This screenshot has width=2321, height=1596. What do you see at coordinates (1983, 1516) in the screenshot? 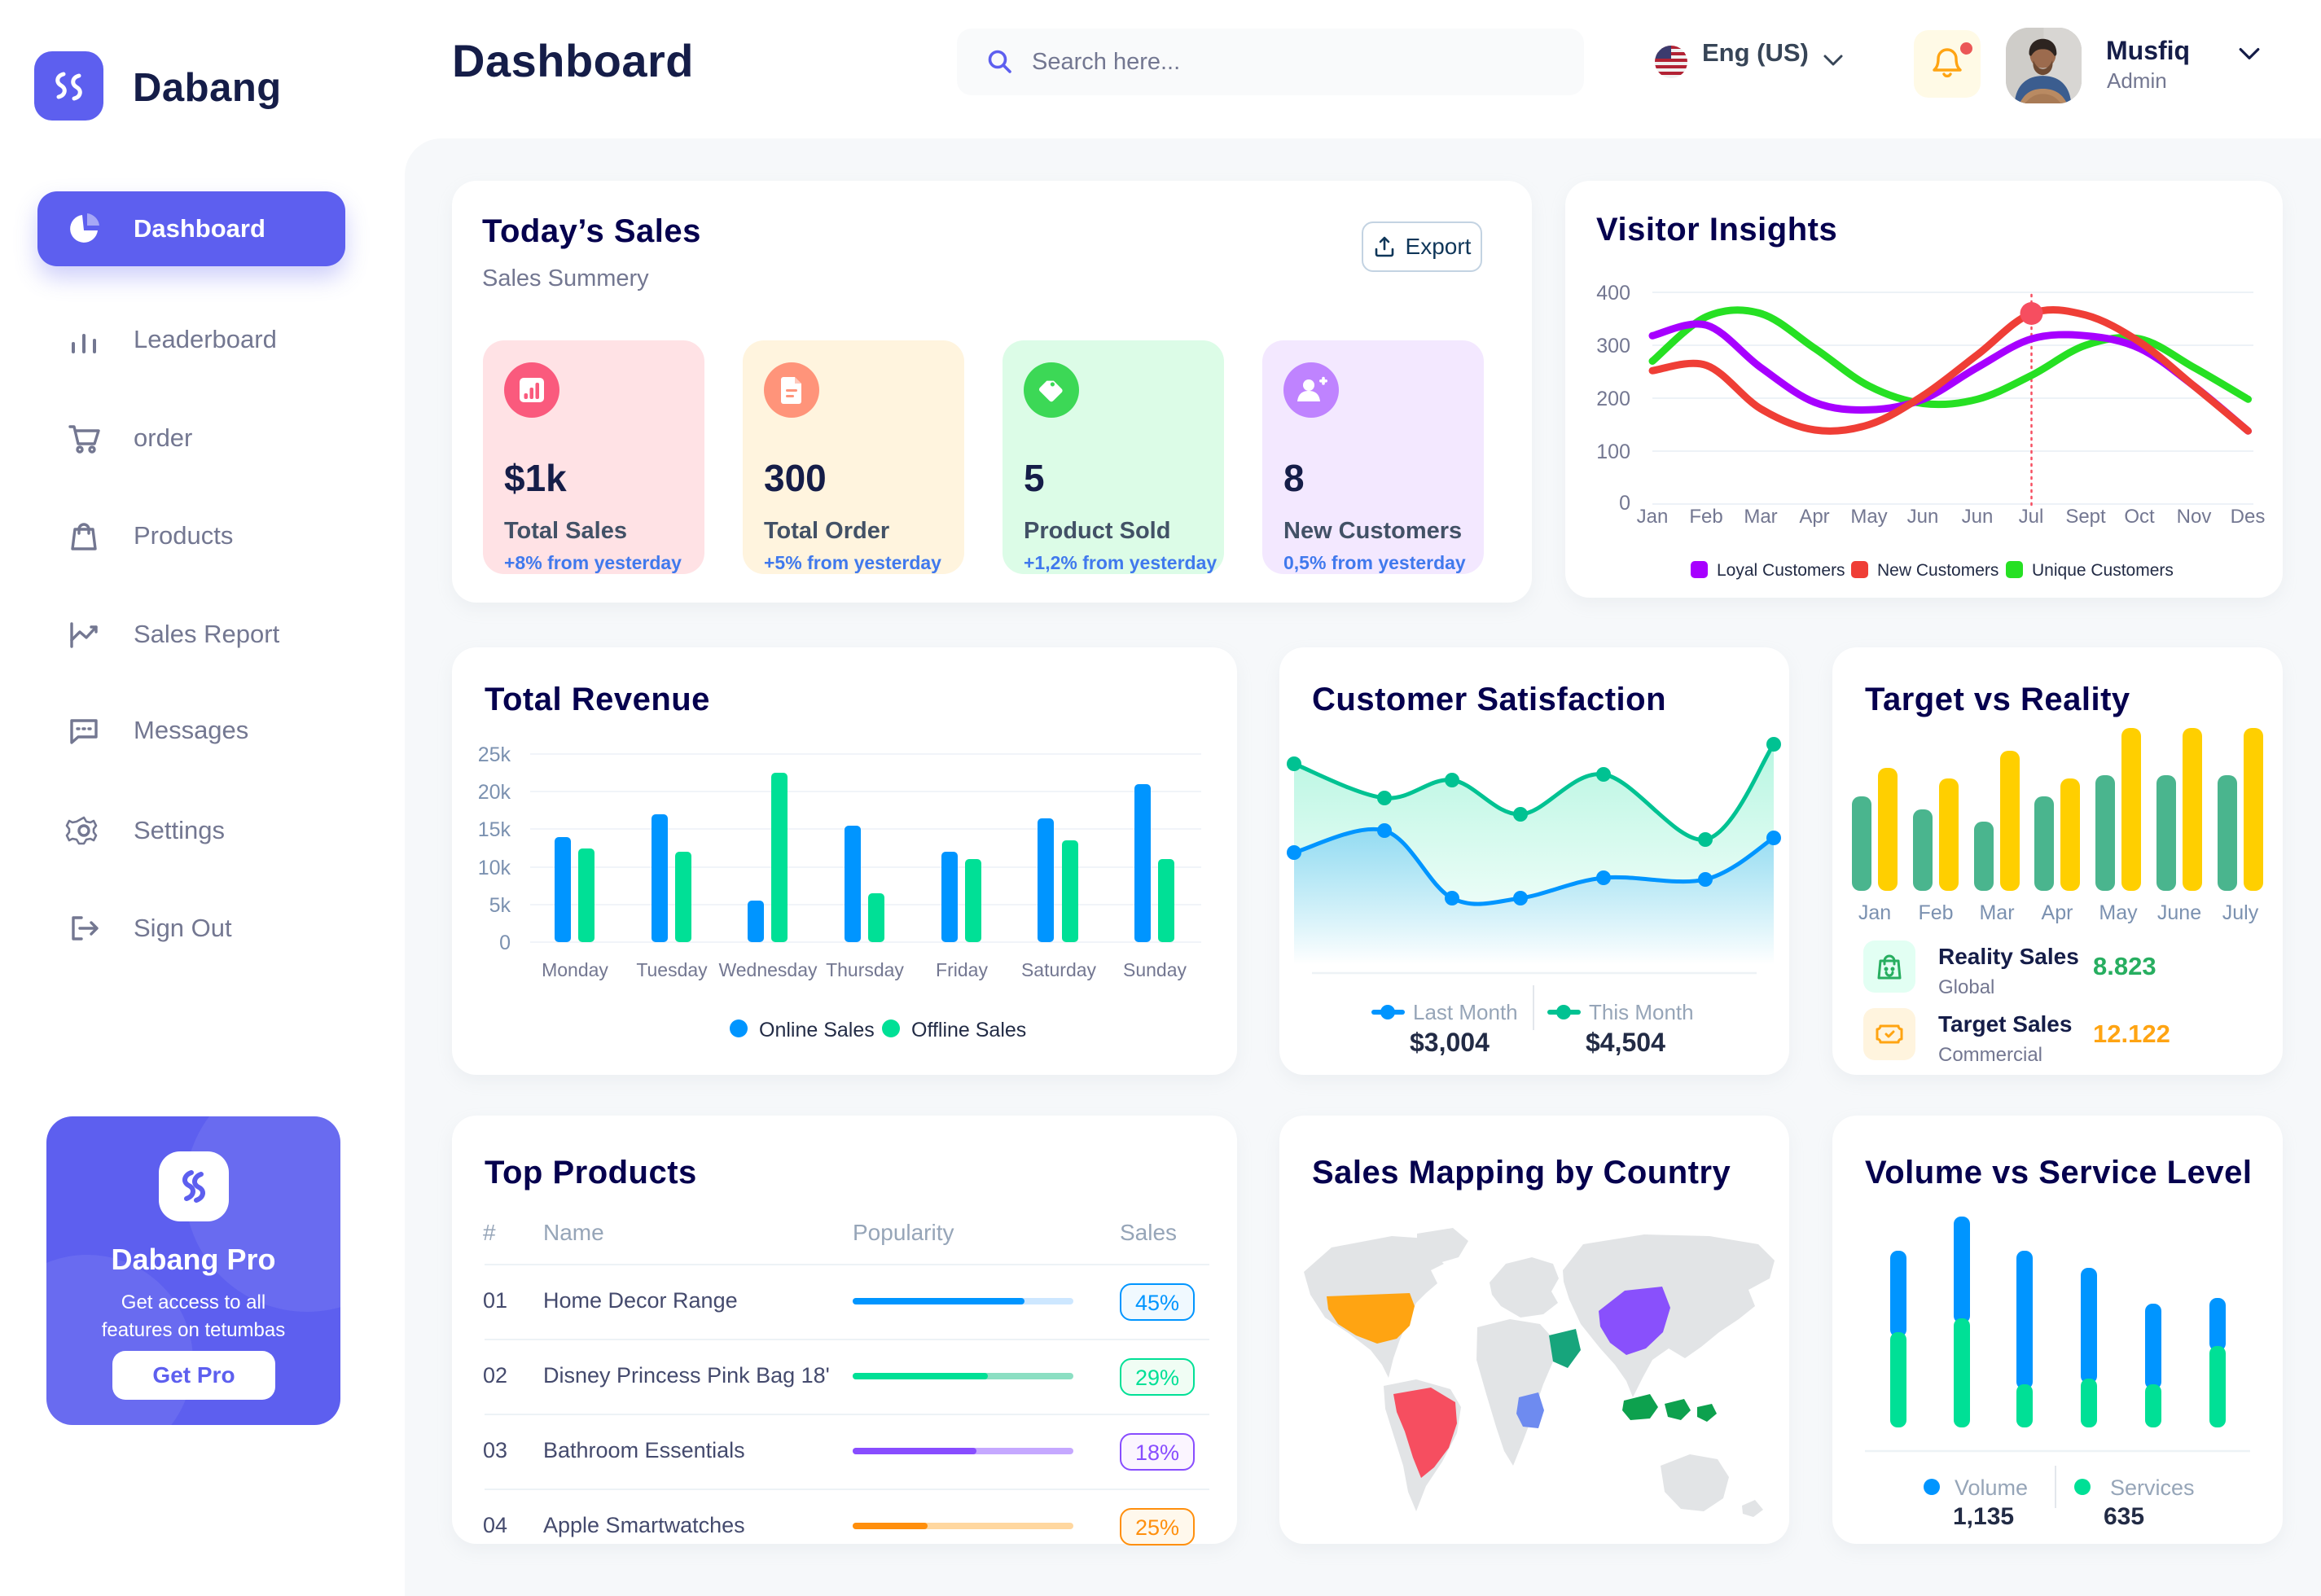
I see `svg-text: 1,135` at bounding box center [1983, 1516].